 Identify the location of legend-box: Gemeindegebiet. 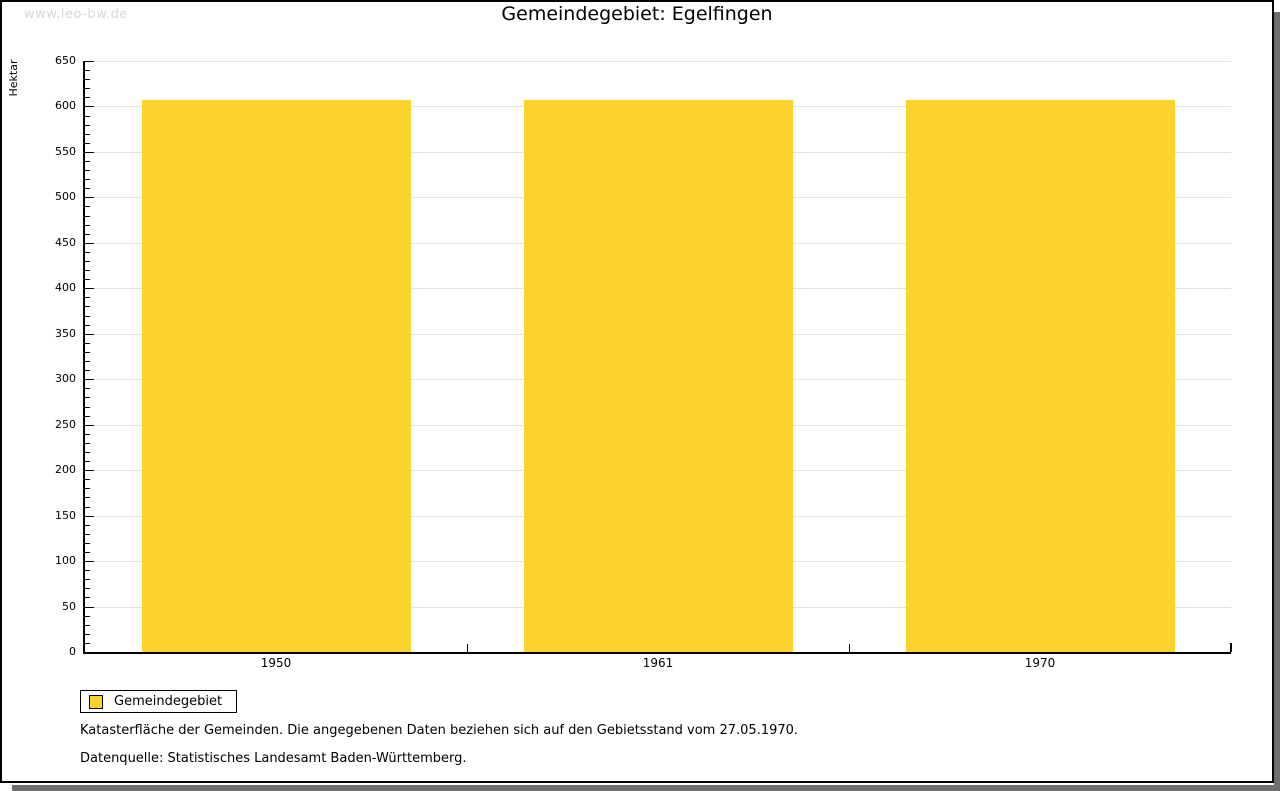
(159, 701).